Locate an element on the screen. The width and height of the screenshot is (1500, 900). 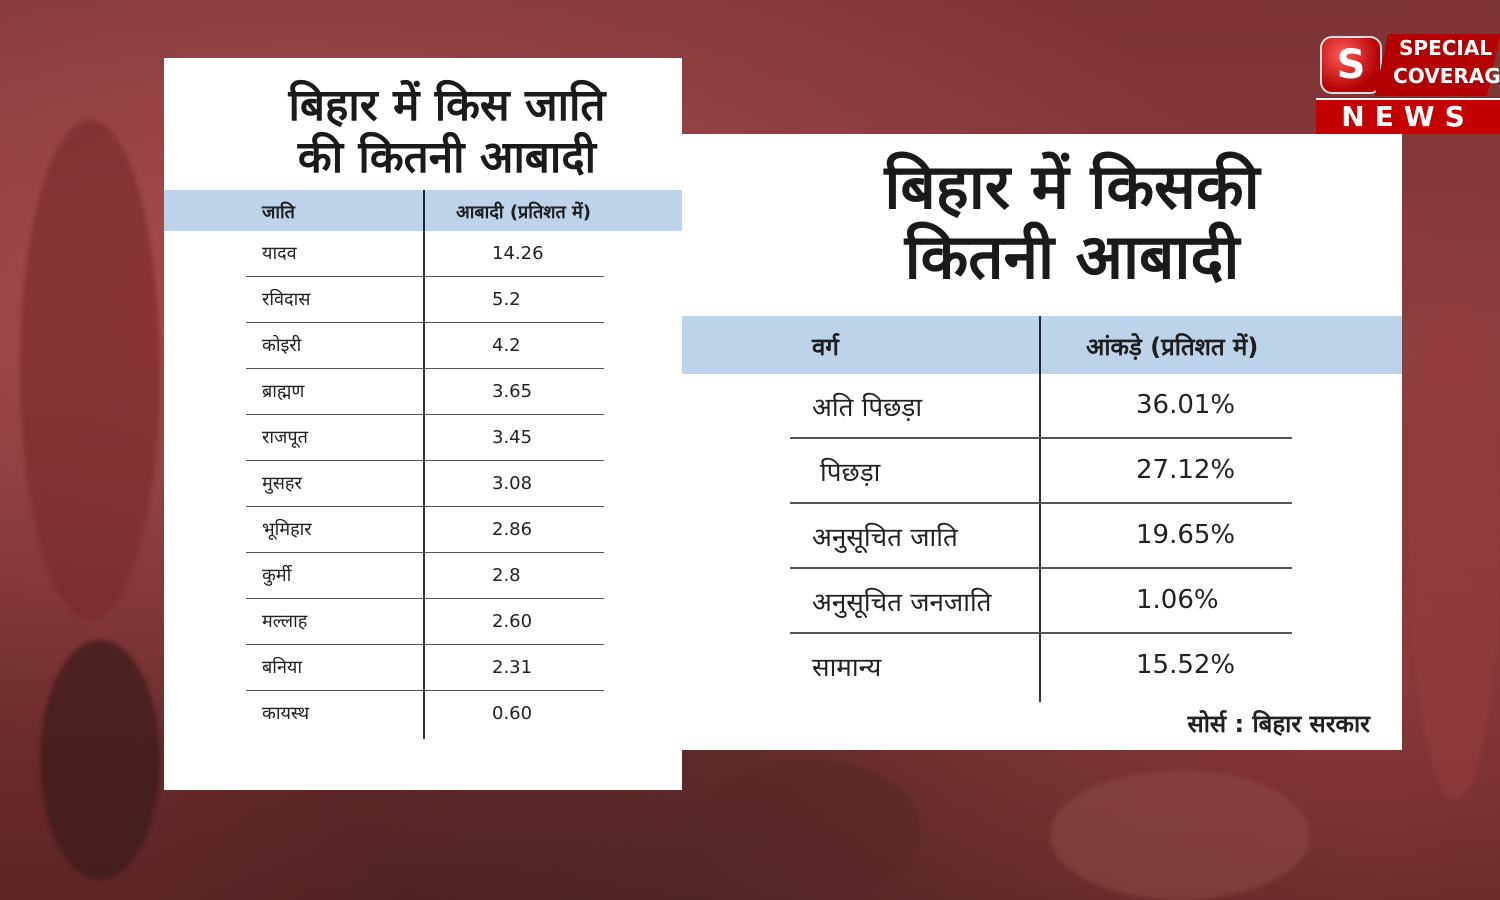
caste-percentage: 3.65 is located at coordinates (512, 391).